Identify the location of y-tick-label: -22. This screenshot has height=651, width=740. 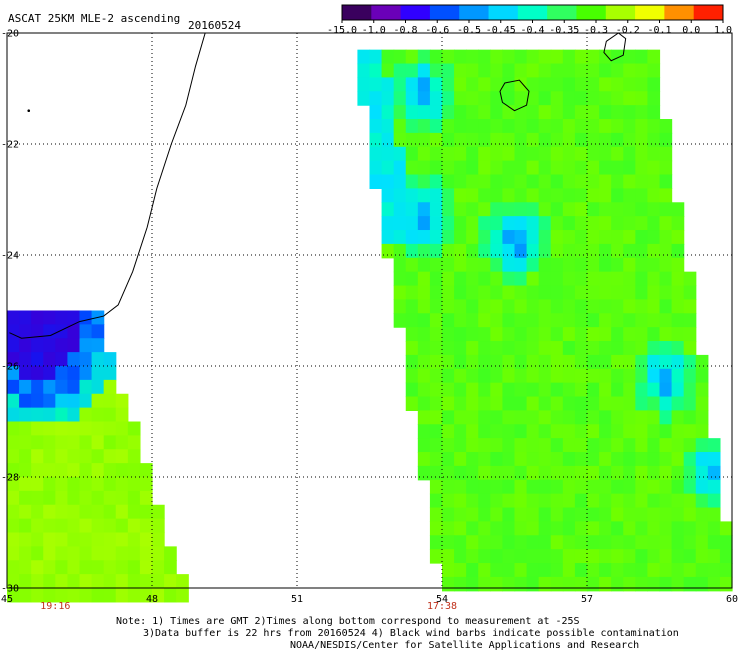
(10, 145).